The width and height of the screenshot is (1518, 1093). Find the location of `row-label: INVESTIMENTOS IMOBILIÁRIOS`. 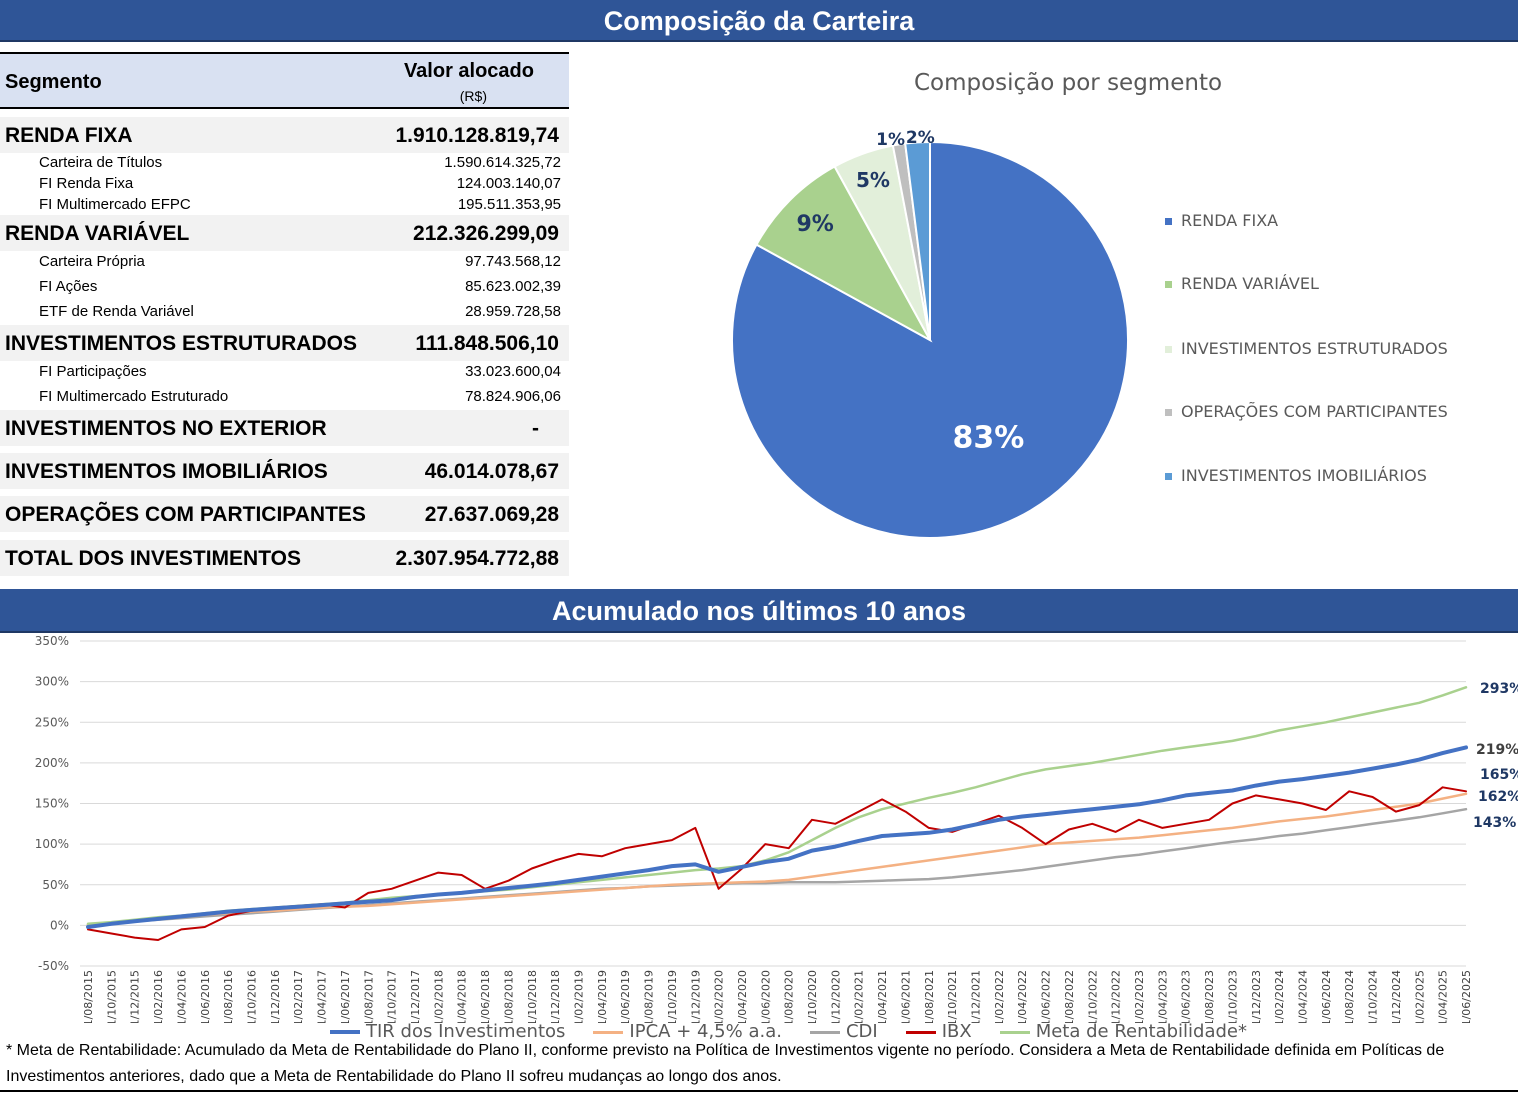

row-label: INVESTIMENTOS IMOBILIÁRIOS is located at coordinates (166, 471).